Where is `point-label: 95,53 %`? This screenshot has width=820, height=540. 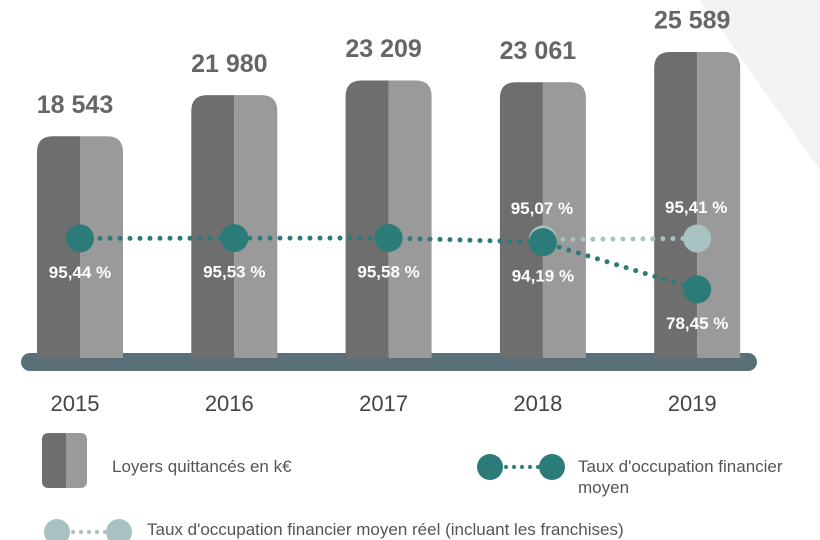
point-label: 95,53 % is located at coordinates (234, 272).